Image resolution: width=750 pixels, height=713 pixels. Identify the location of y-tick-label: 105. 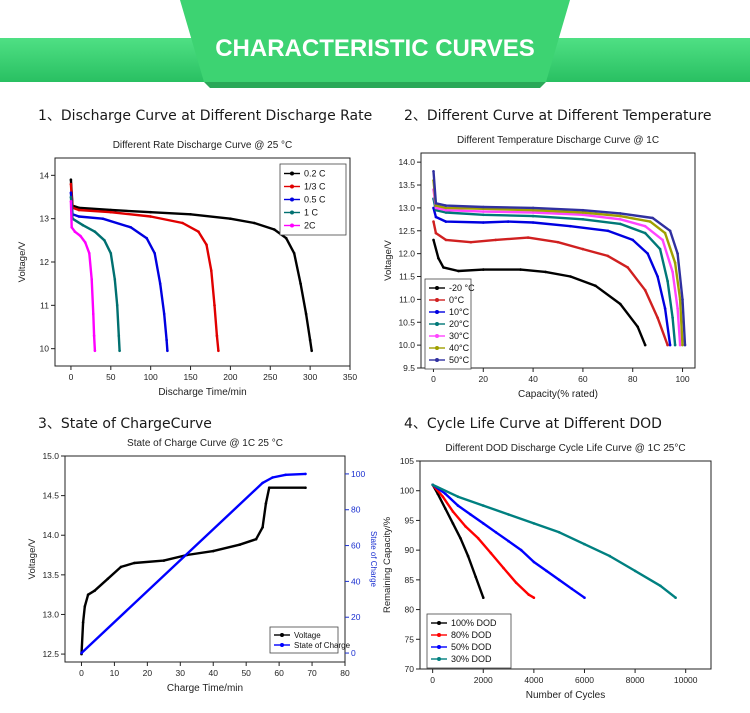
(407, 461).